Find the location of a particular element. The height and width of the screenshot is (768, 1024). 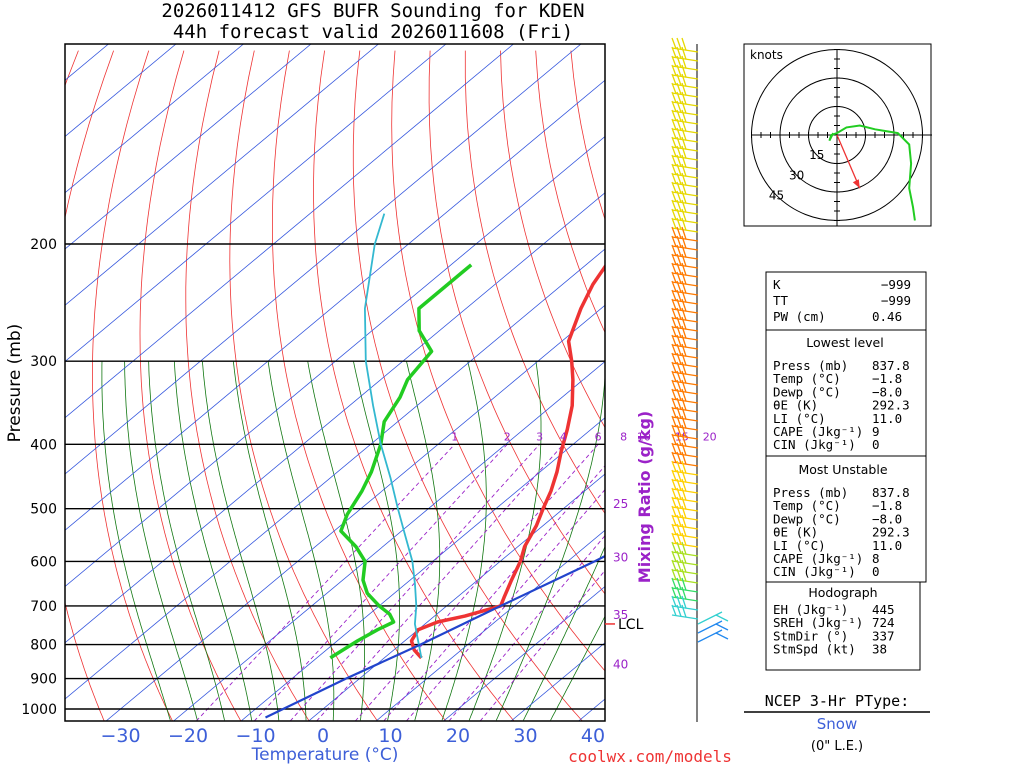

footer-url: coolwx.com/models is located at coordinates (650, 756).